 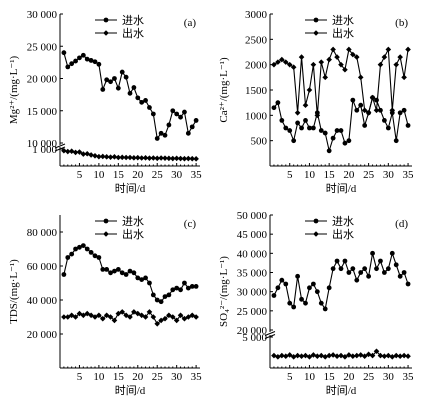 I want to click on y-tick-label: 20 000, so click(x=42, y=335).